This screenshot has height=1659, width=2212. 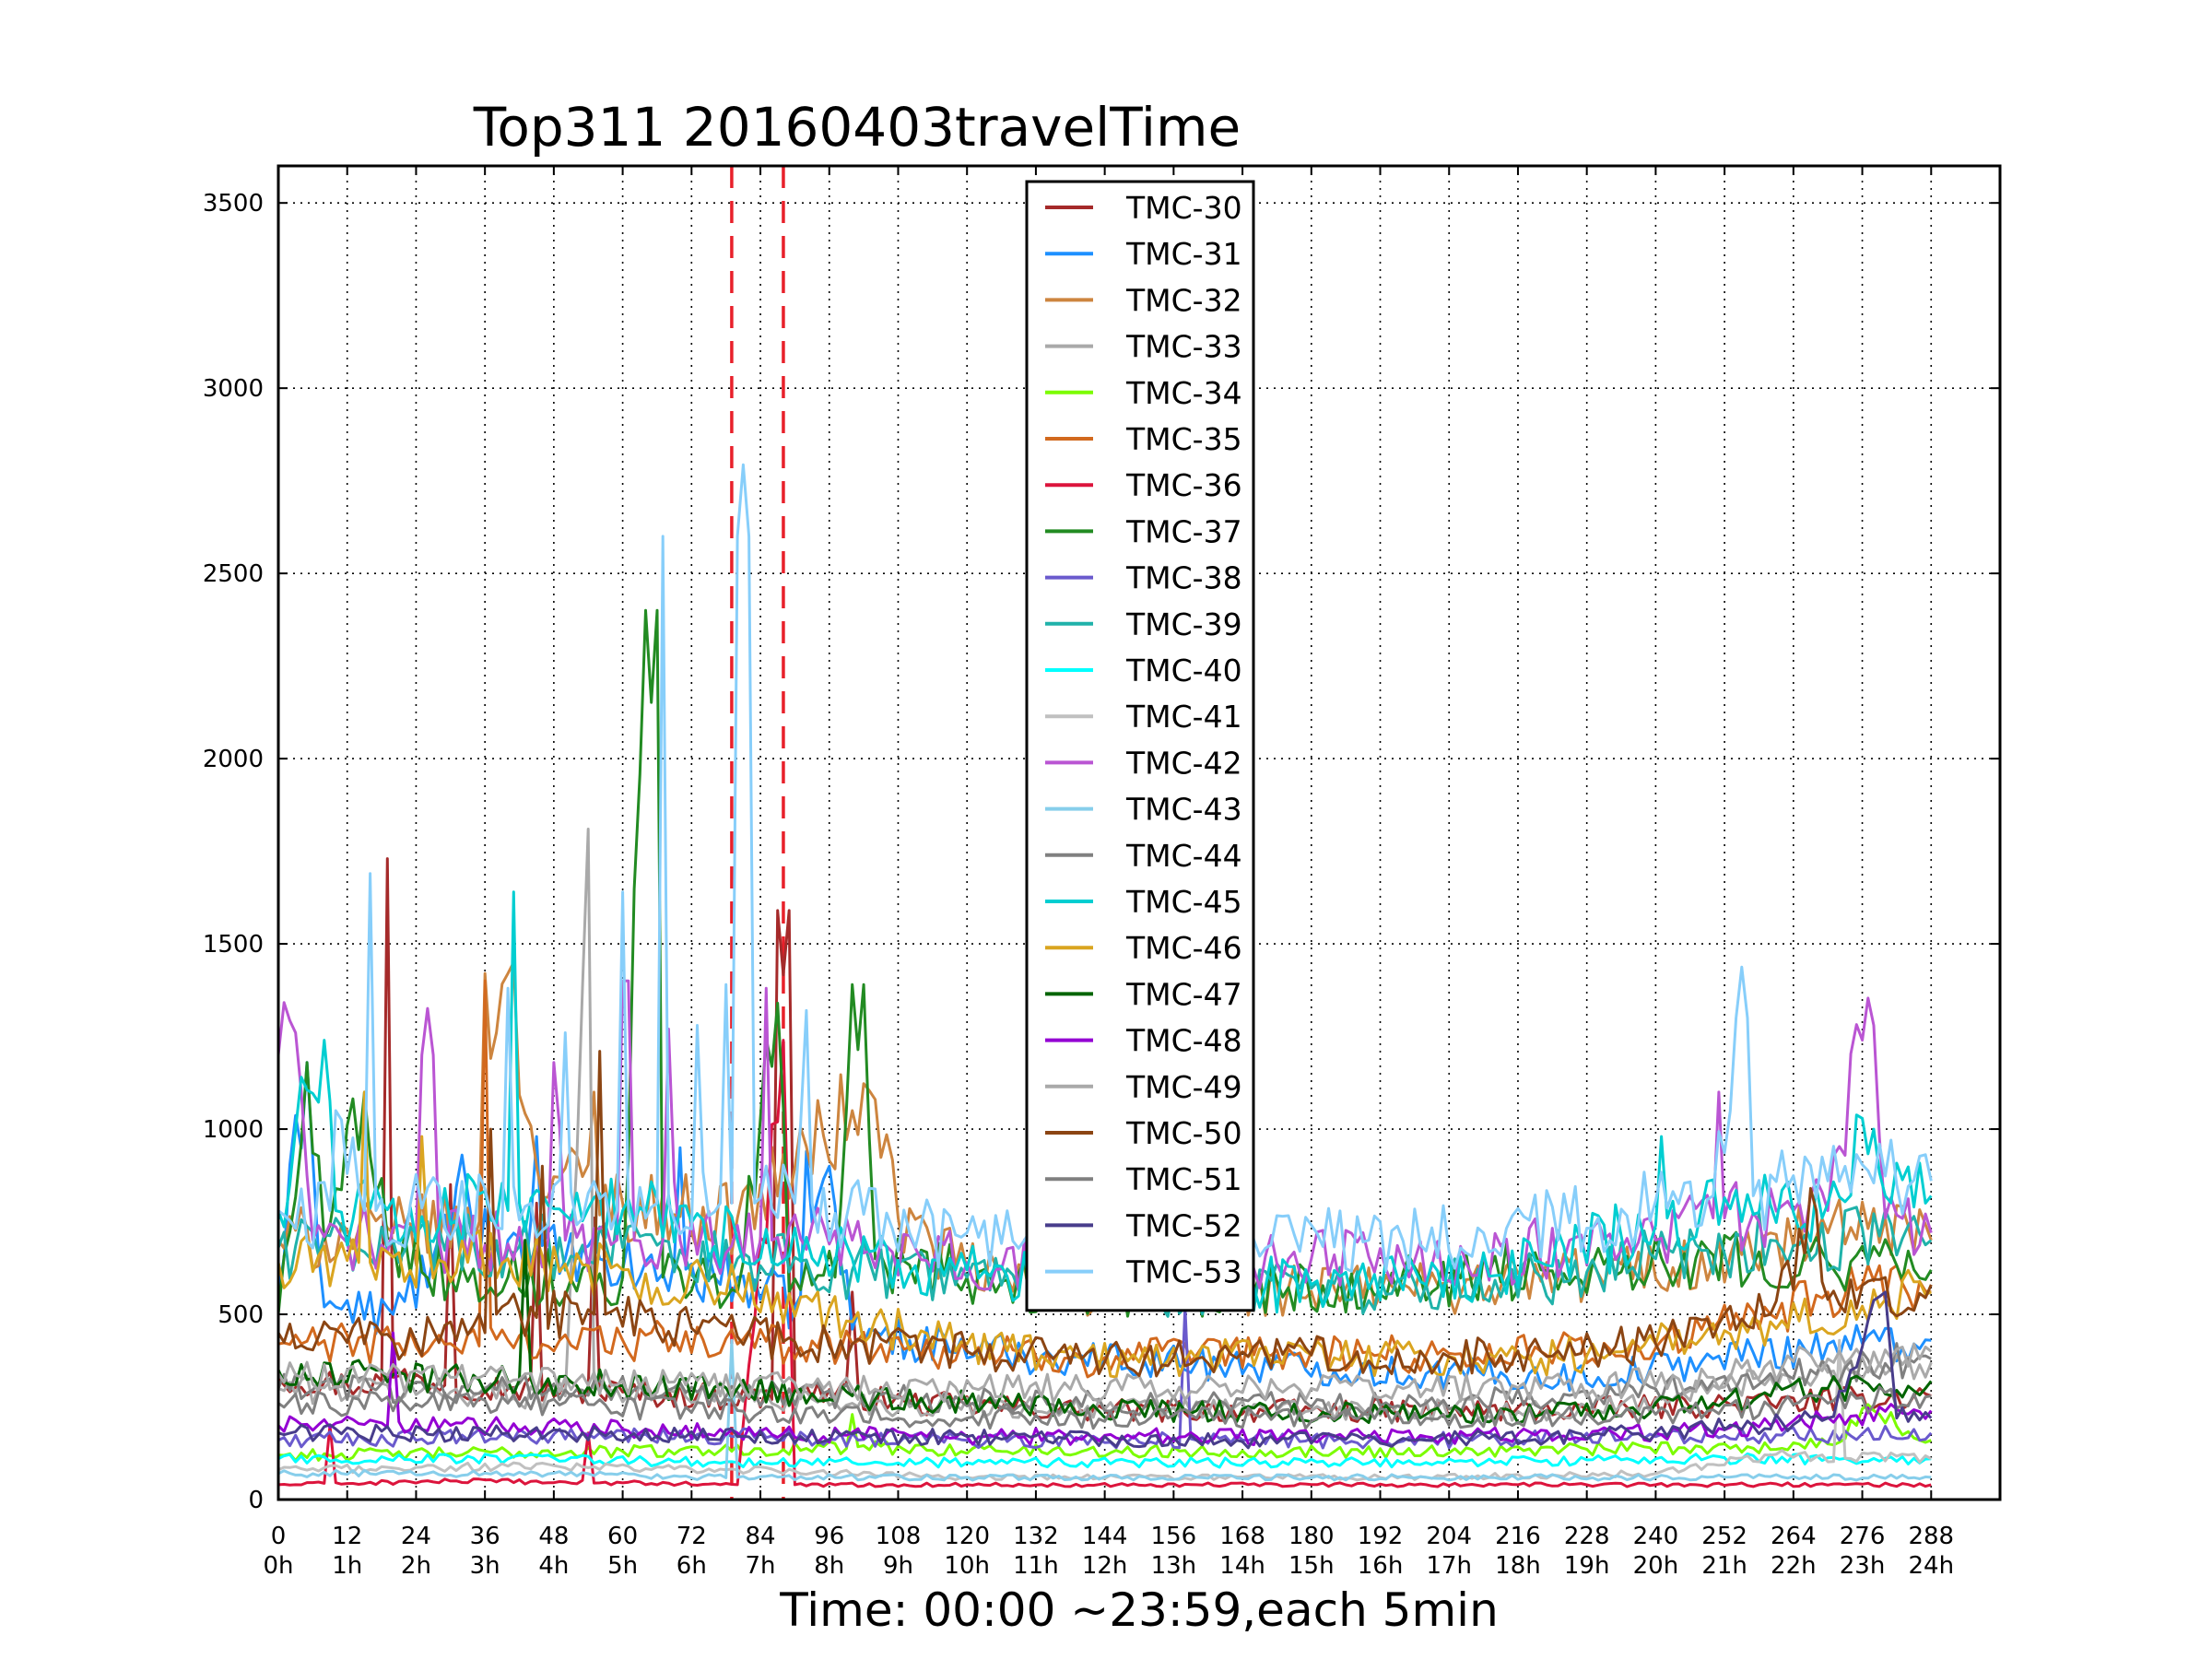 What do you see at coordinates (692, 1566) in the screenshot?
I see `x-tick-hour-label: 6h` at bounding box center [692, 1566].